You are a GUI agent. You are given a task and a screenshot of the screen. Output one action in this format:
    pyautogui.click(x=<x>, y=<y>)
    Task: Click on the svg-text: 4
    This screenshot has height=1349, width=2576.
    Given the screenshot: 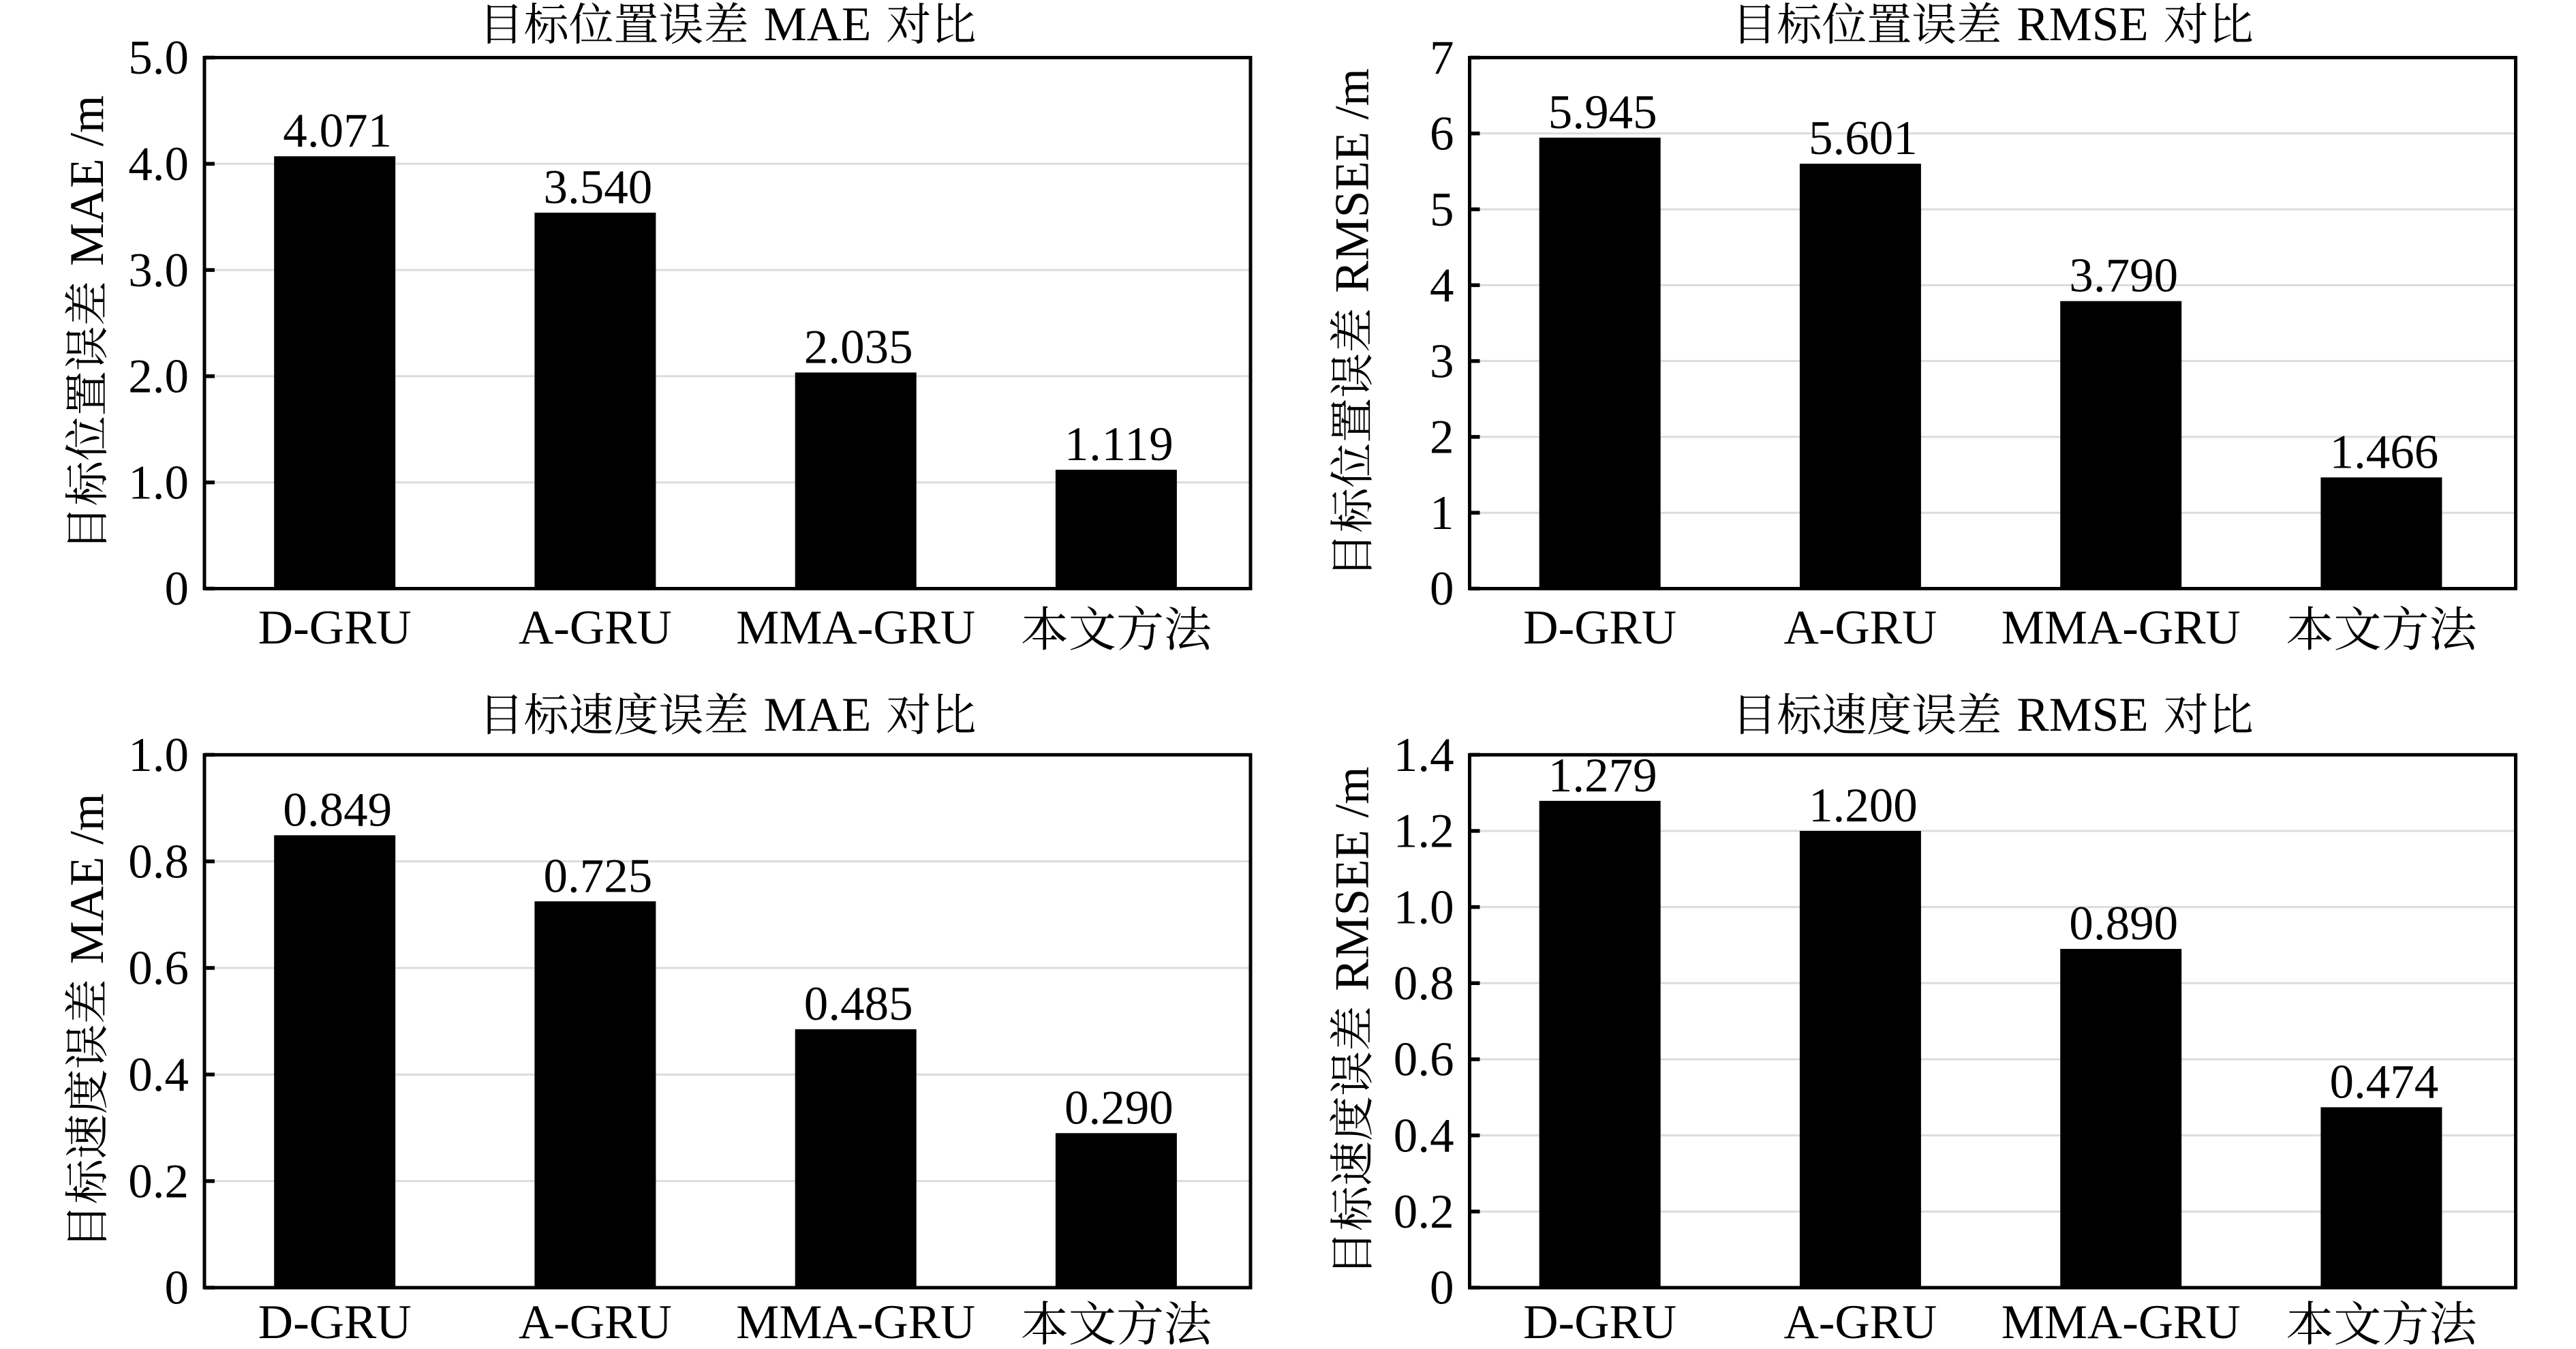 What is the action you would take?
    pyautogui.click(x=1442, y=285)
    